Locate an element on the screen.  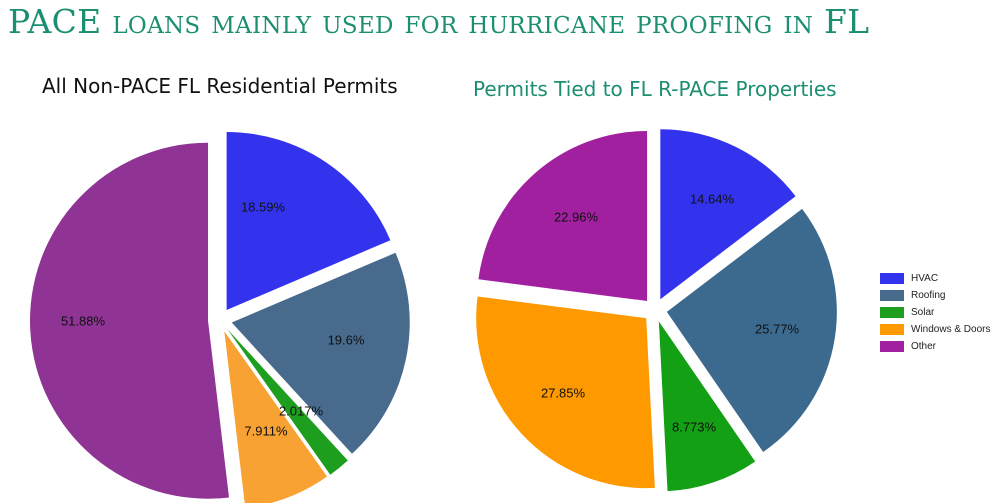
slice-label-windows-doors: 27.85% is located at coordinates (563, 392).